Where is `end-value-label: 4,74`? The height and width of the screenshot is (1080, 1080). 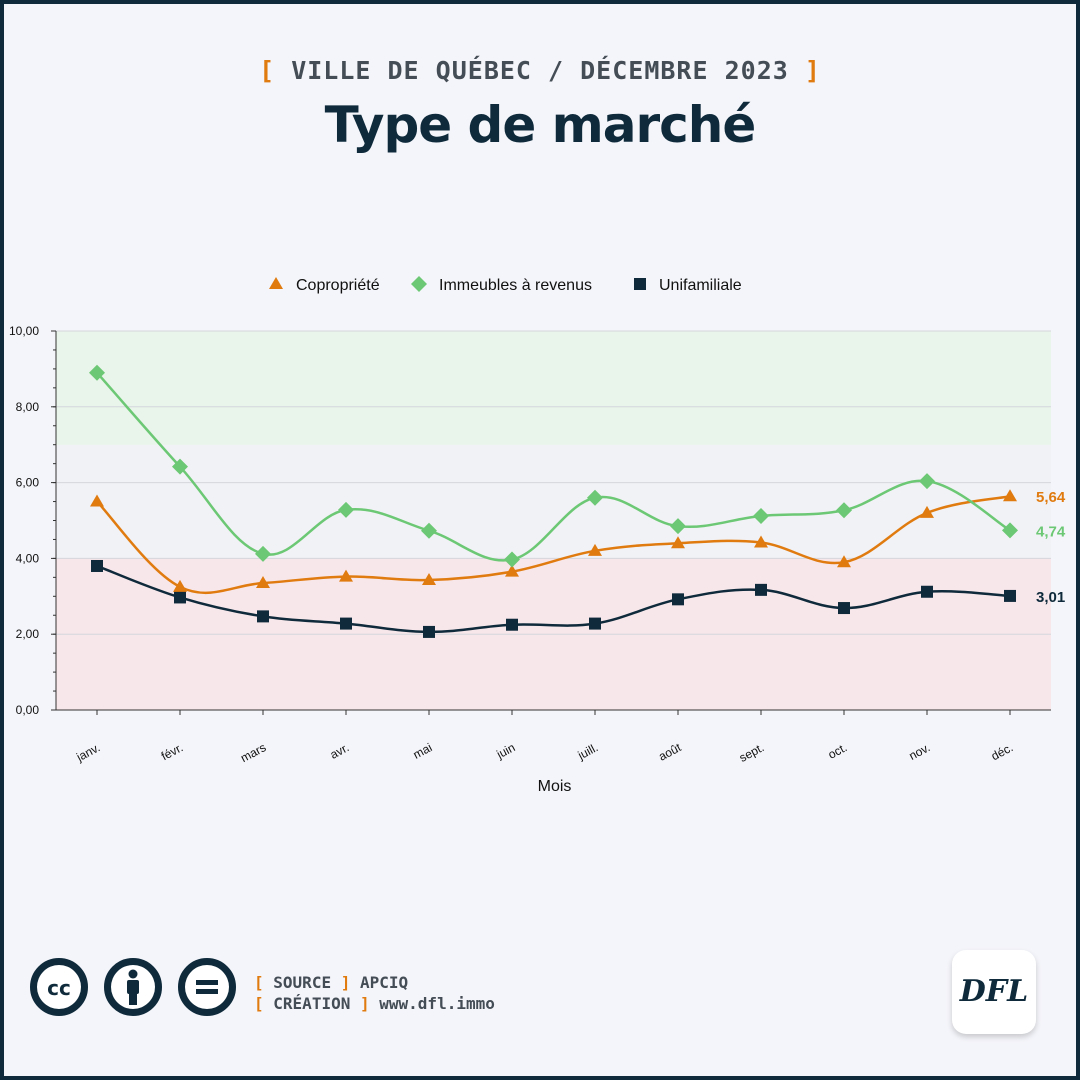 end-value-label: 4,74 is located at coordinates (1051, 531).